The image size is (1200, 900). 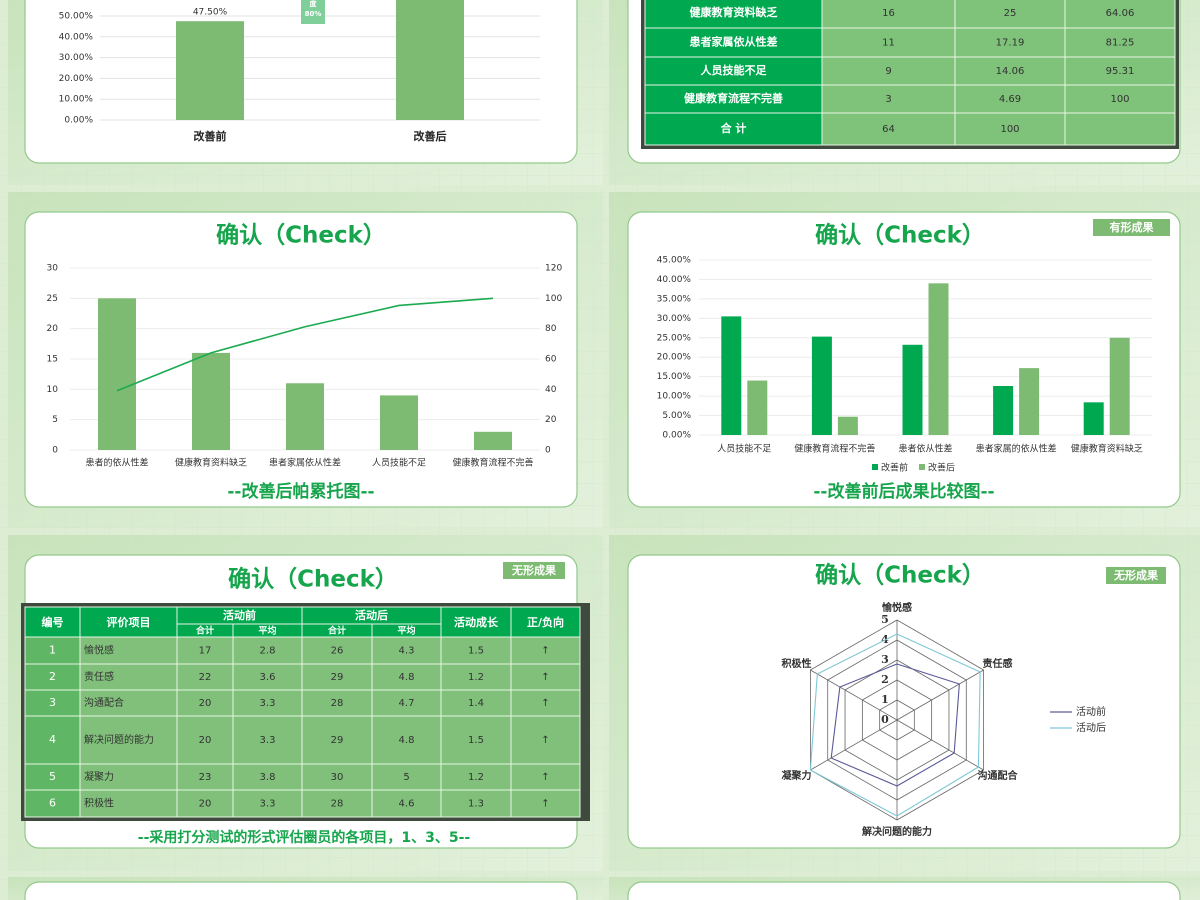 What do you see at coordinates (129, 622) in the screenshot?
I see `header-text: 评价项目` at bounding box center [129, 622].